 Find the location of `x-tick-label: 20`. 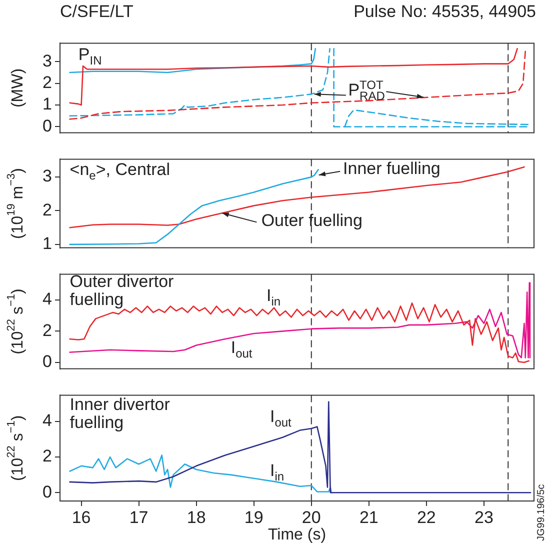

x-tick-label: 20 is located at coordinates (311, 517).